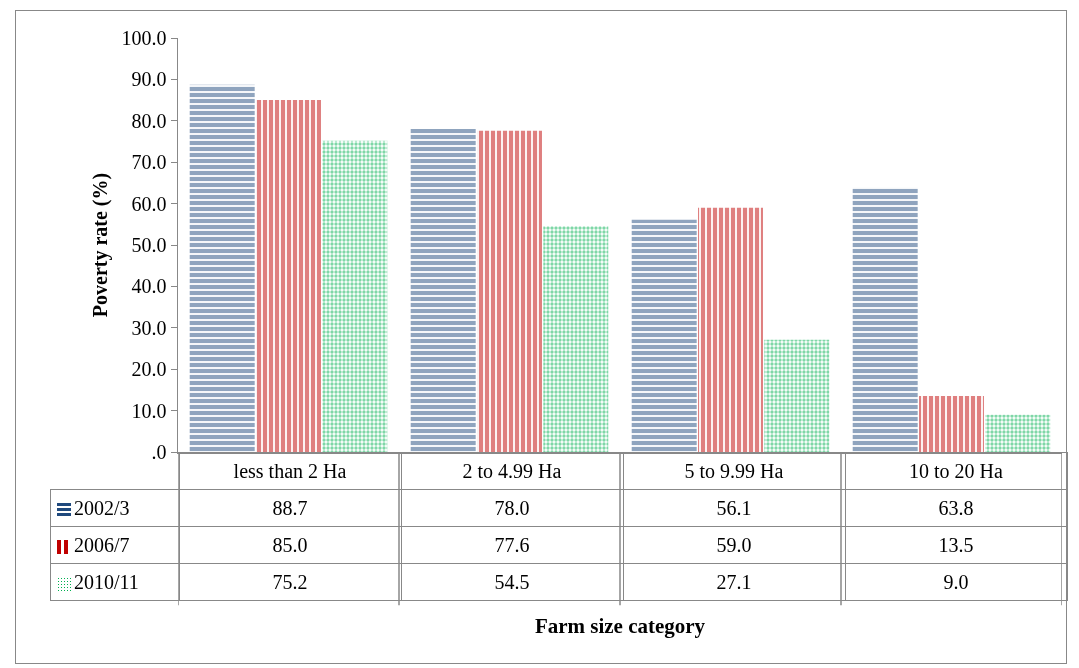  Describe the element at coordinates (956, 582) in the screenshot. I see `data-label: 9.0` at that location.